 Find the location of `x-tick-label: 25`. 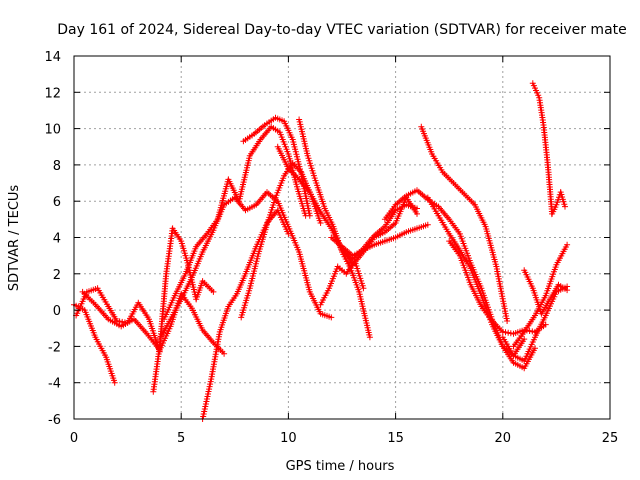

x-tick-label: 25 is located at coordinates (610, 438).